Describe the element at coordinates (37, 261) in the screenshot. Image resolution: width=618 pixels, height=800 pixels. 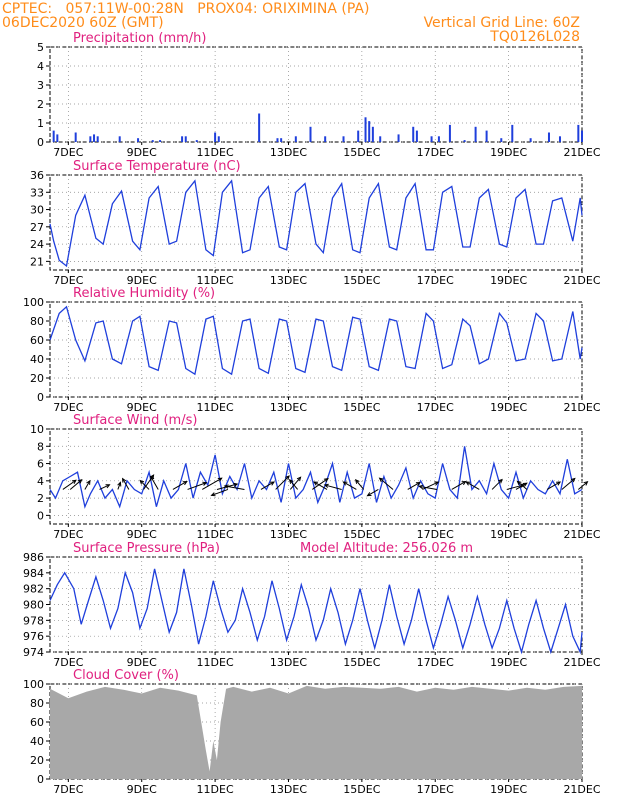
I see `y-tick-label: 21` at that location.